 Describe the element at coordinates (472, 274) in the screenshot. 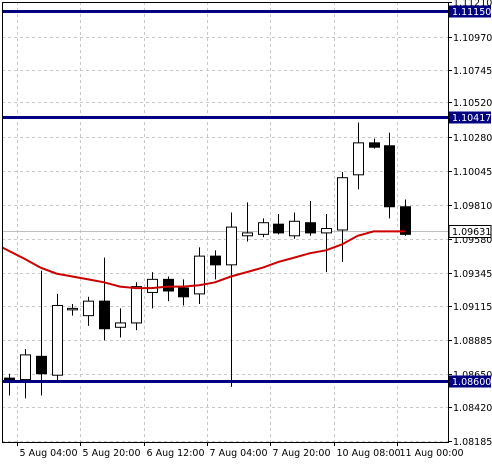

I see `y-tick-label: 1.09345` at that location.